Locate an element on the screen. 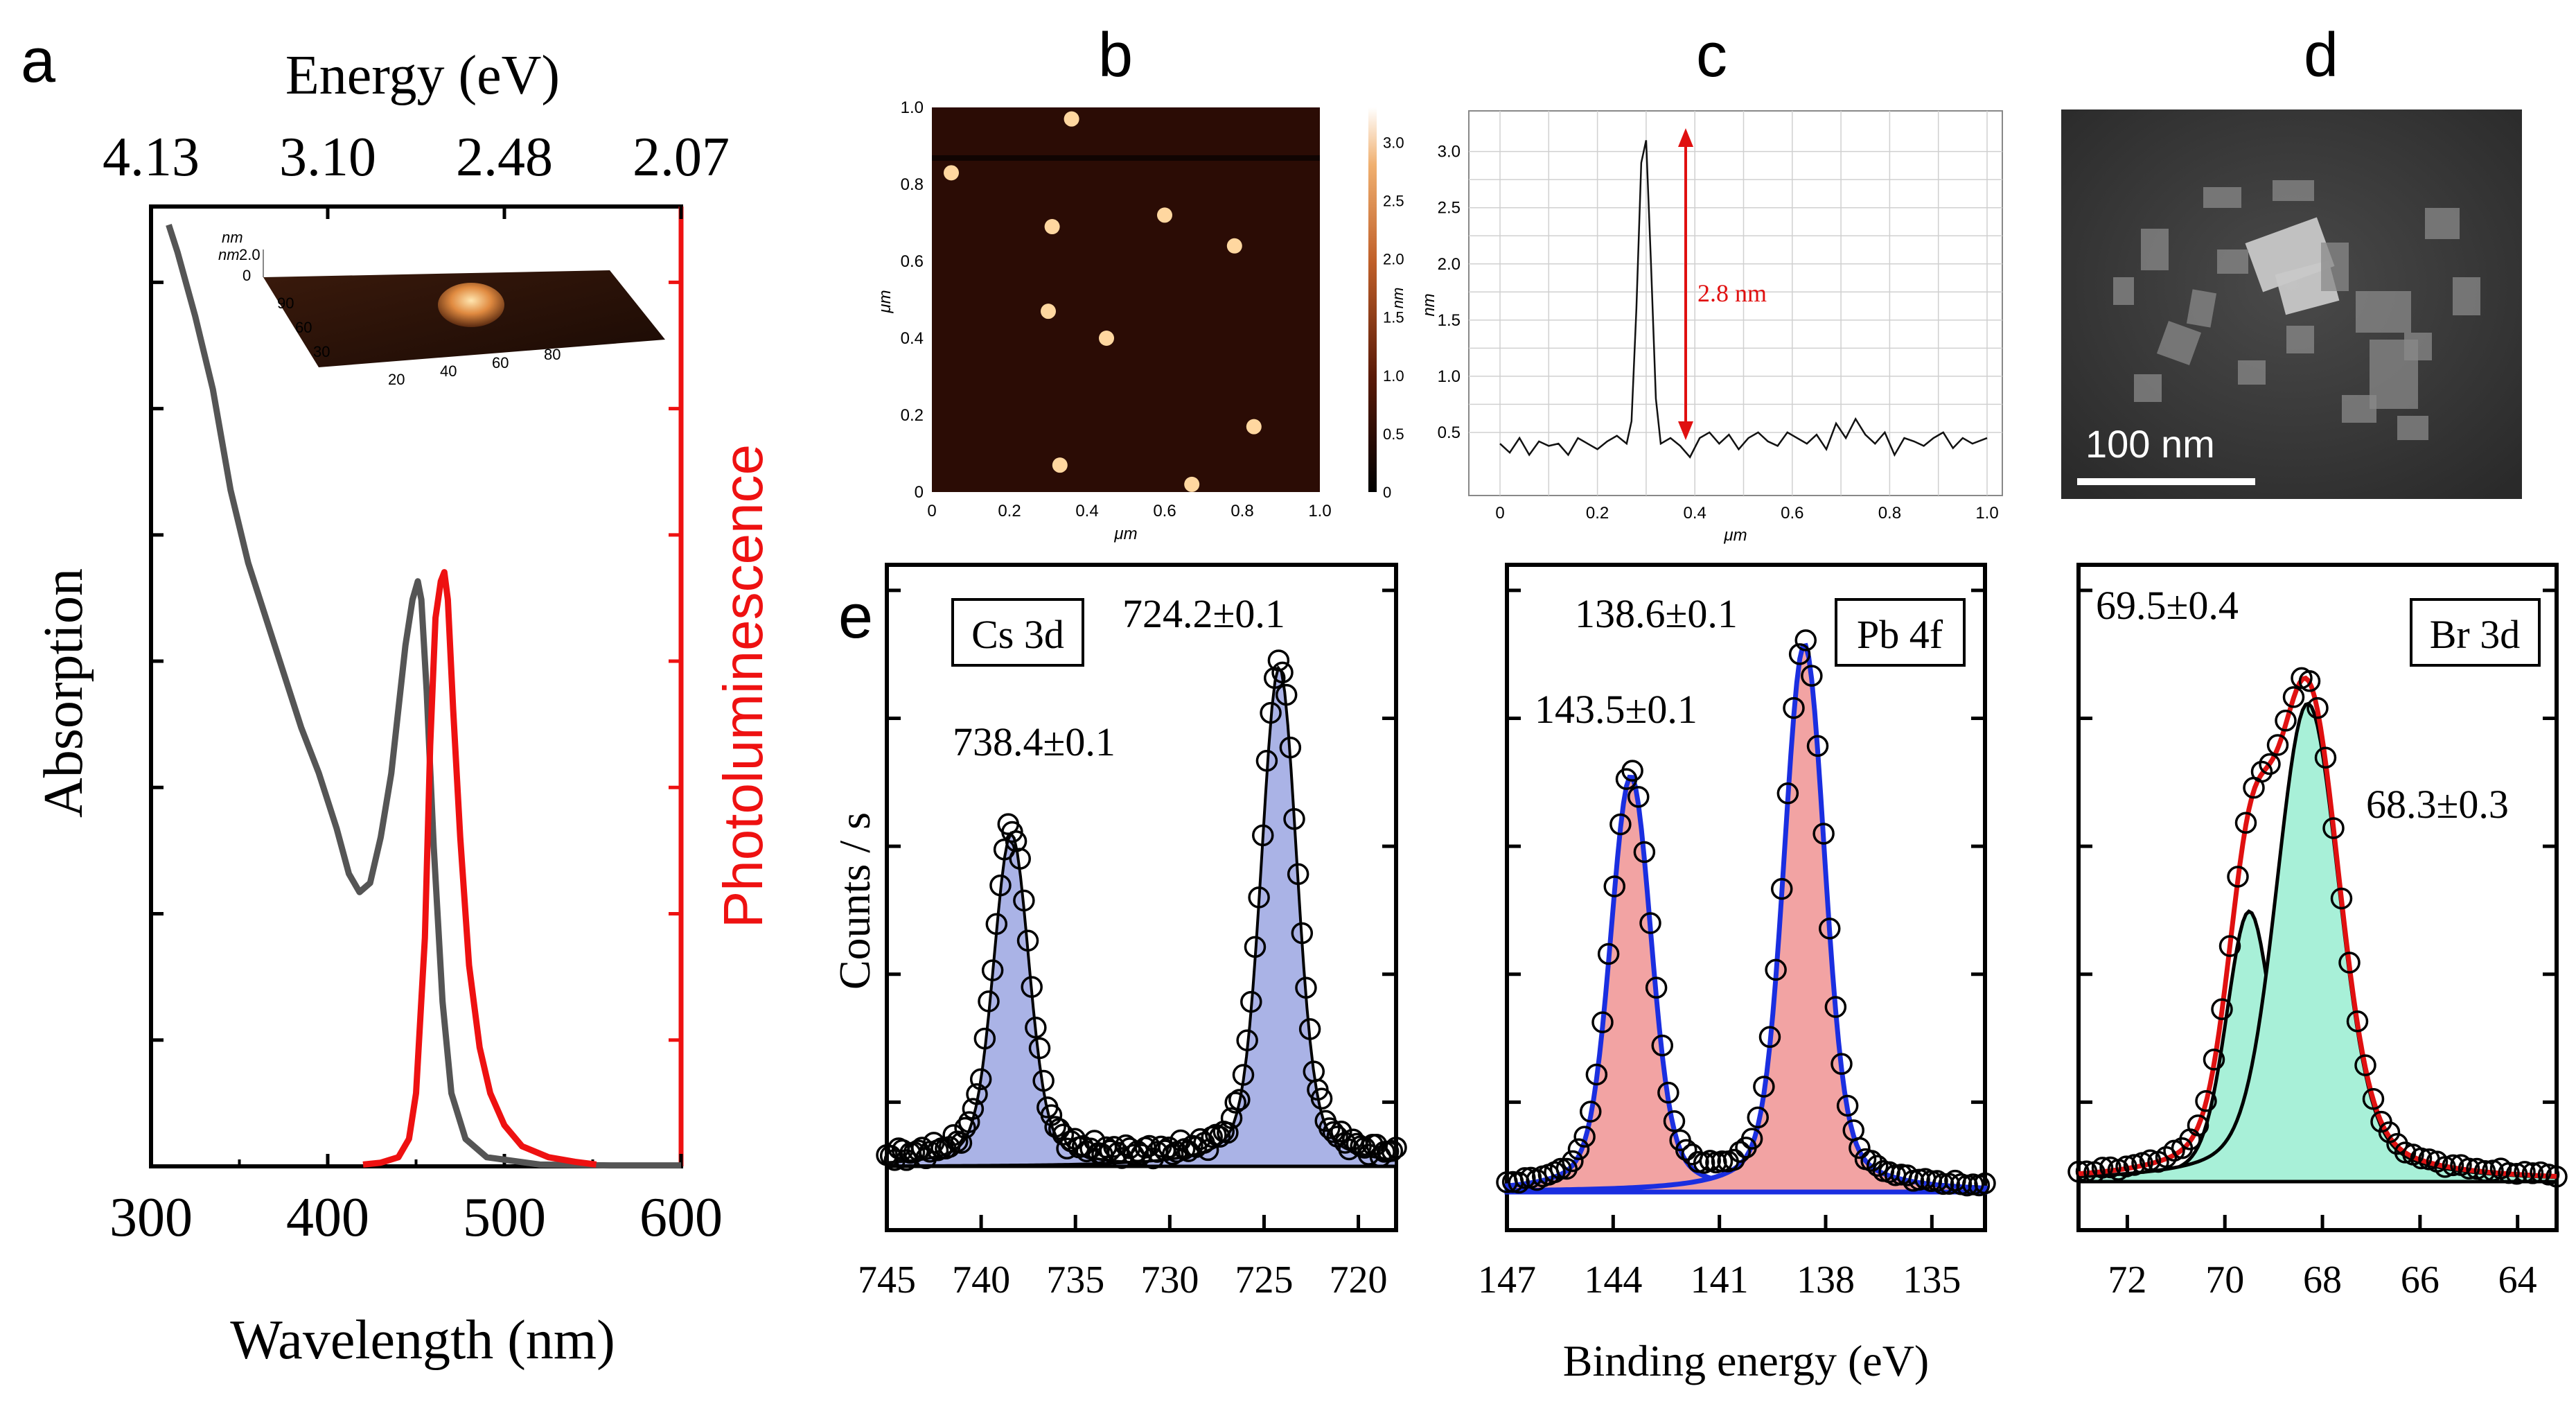 The width and height of the screenshot is (2576, 1411). panel-a-xtick-label: 600 is located at coordinates (681, 1217).